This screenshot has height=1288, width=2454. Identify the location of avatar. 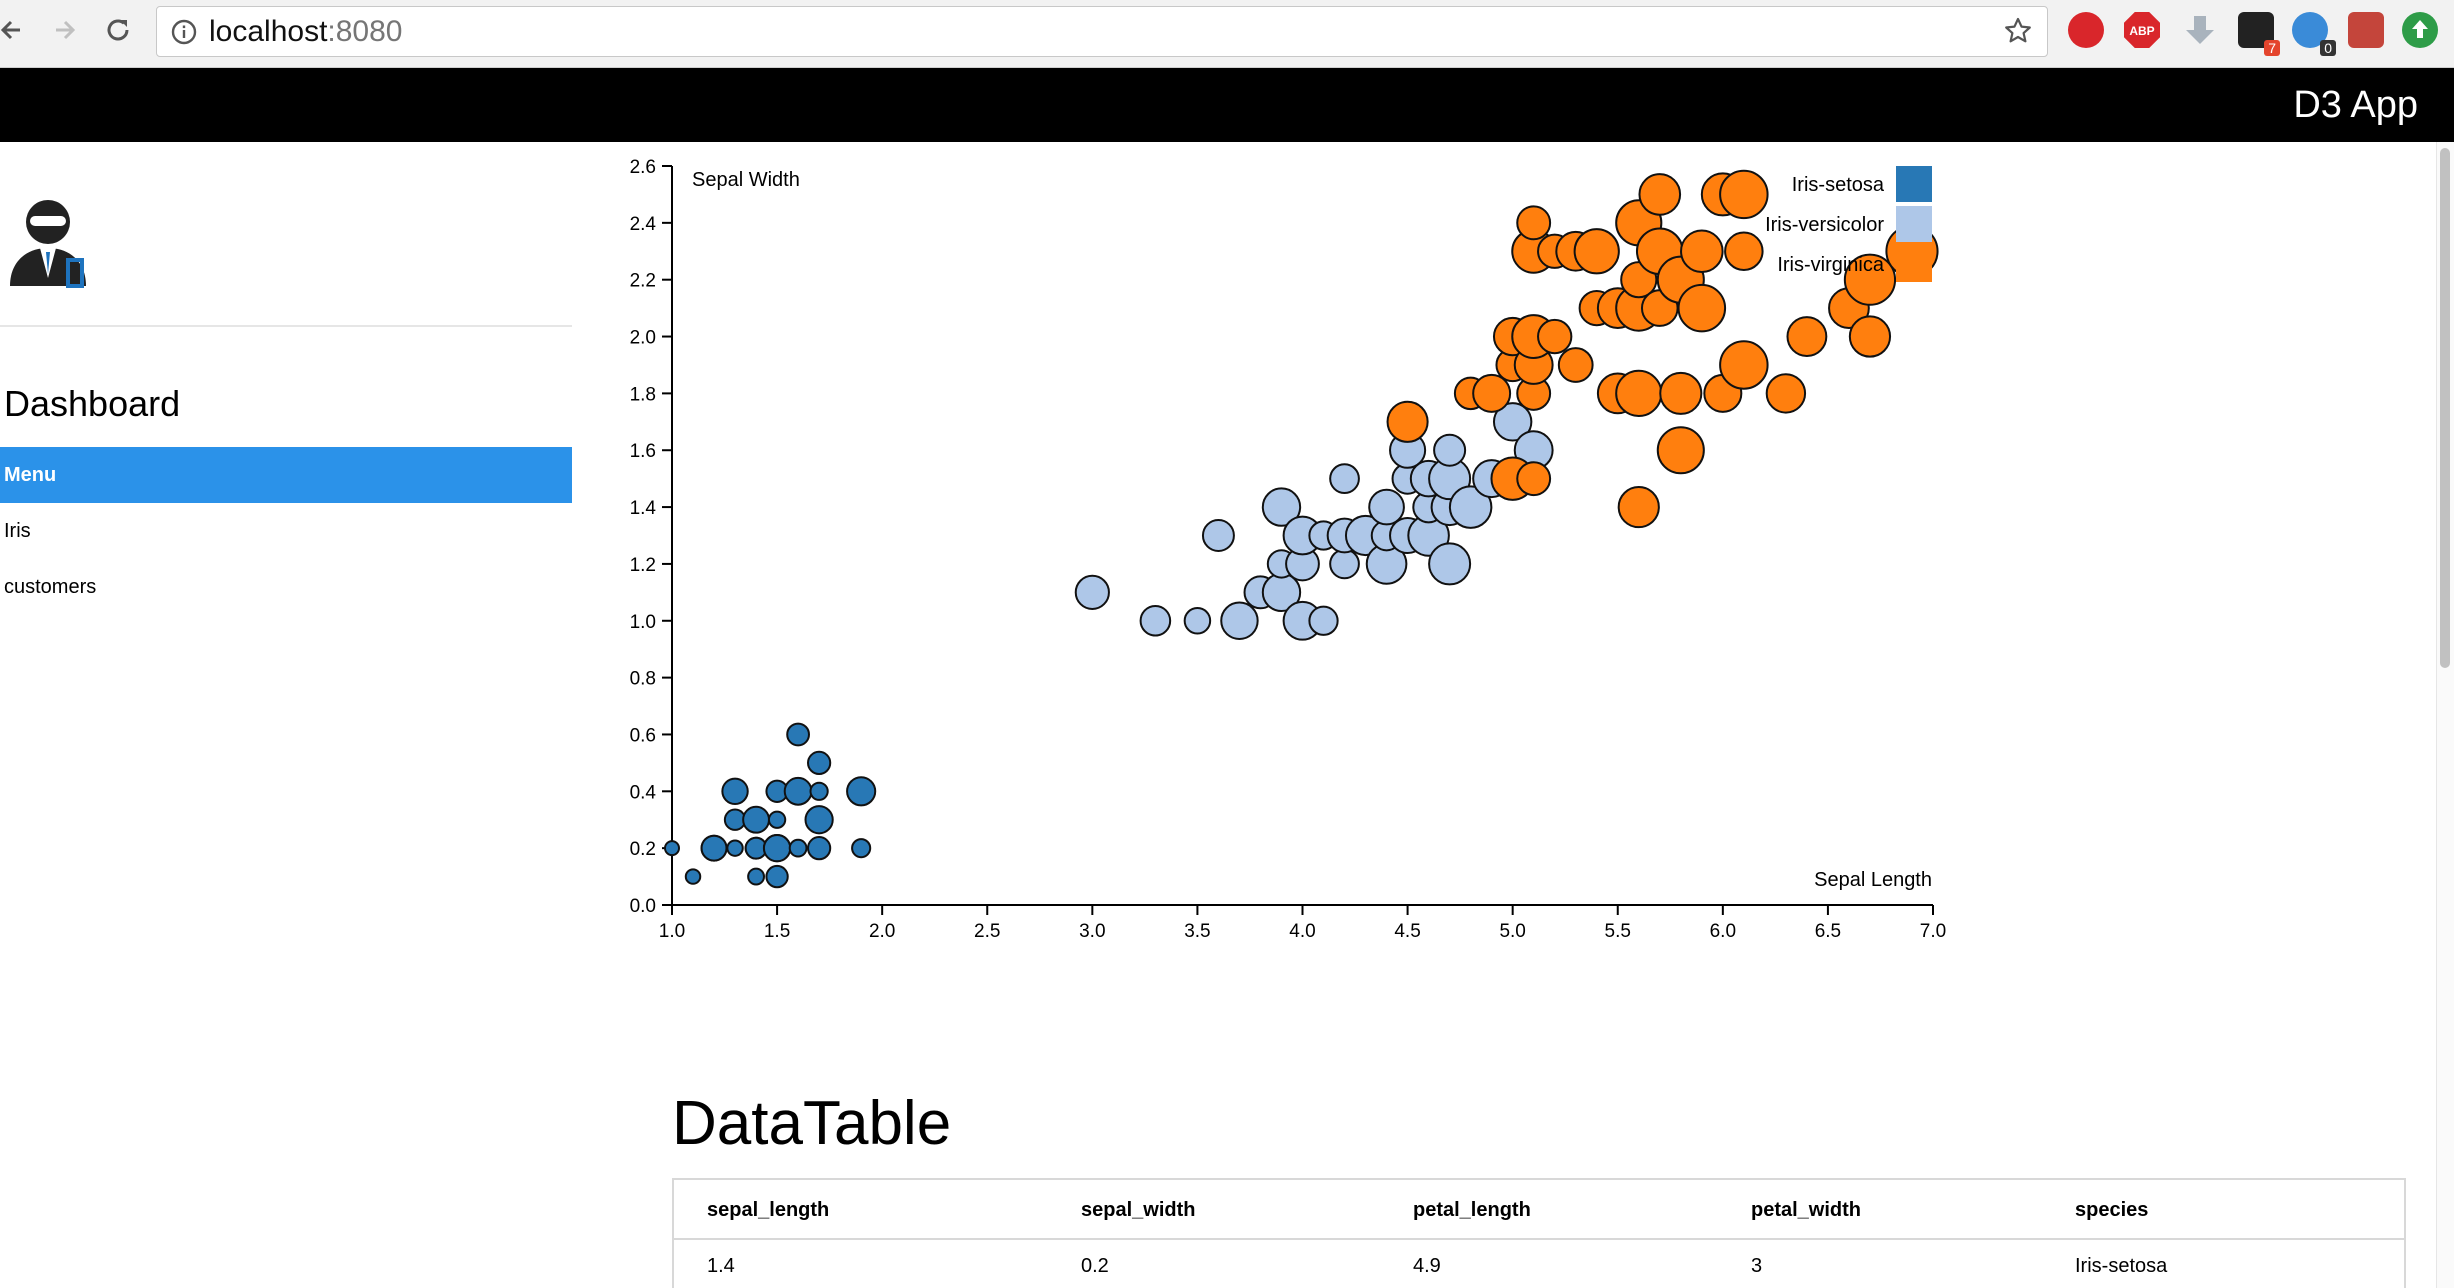
(48, 244).